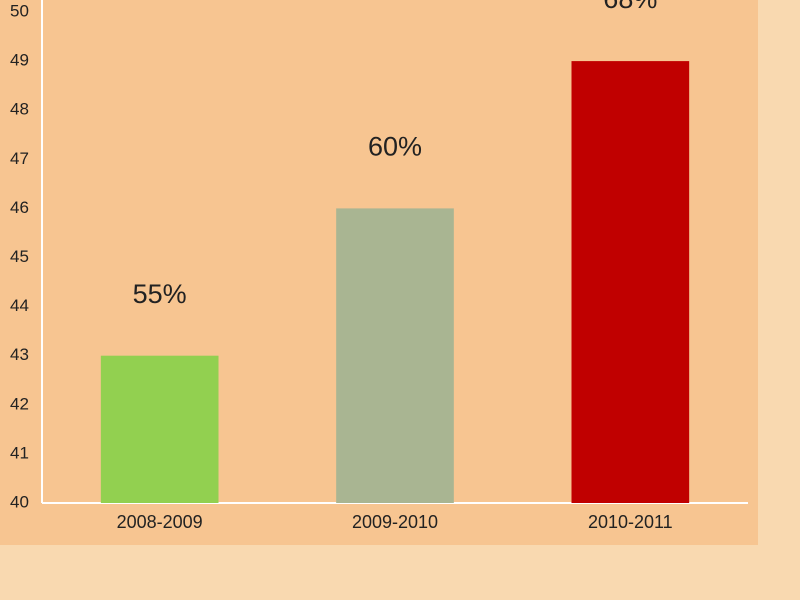  I want to click on y-tick-label: 46, so click(19, 207).